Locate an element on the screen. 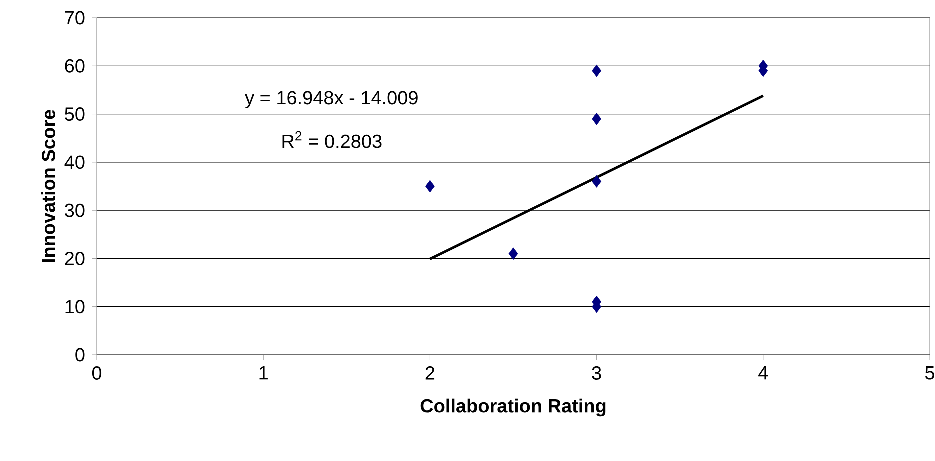 This screenshot has height=461, width=935. x-tick-label: 3 is located at coordinates (597, 373).